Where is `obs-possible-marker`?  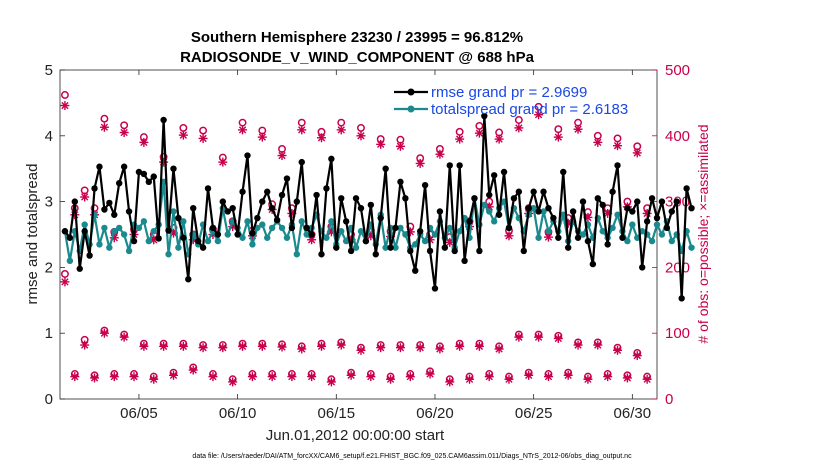
obs-possible-marker is located at coordinates (203, 130).